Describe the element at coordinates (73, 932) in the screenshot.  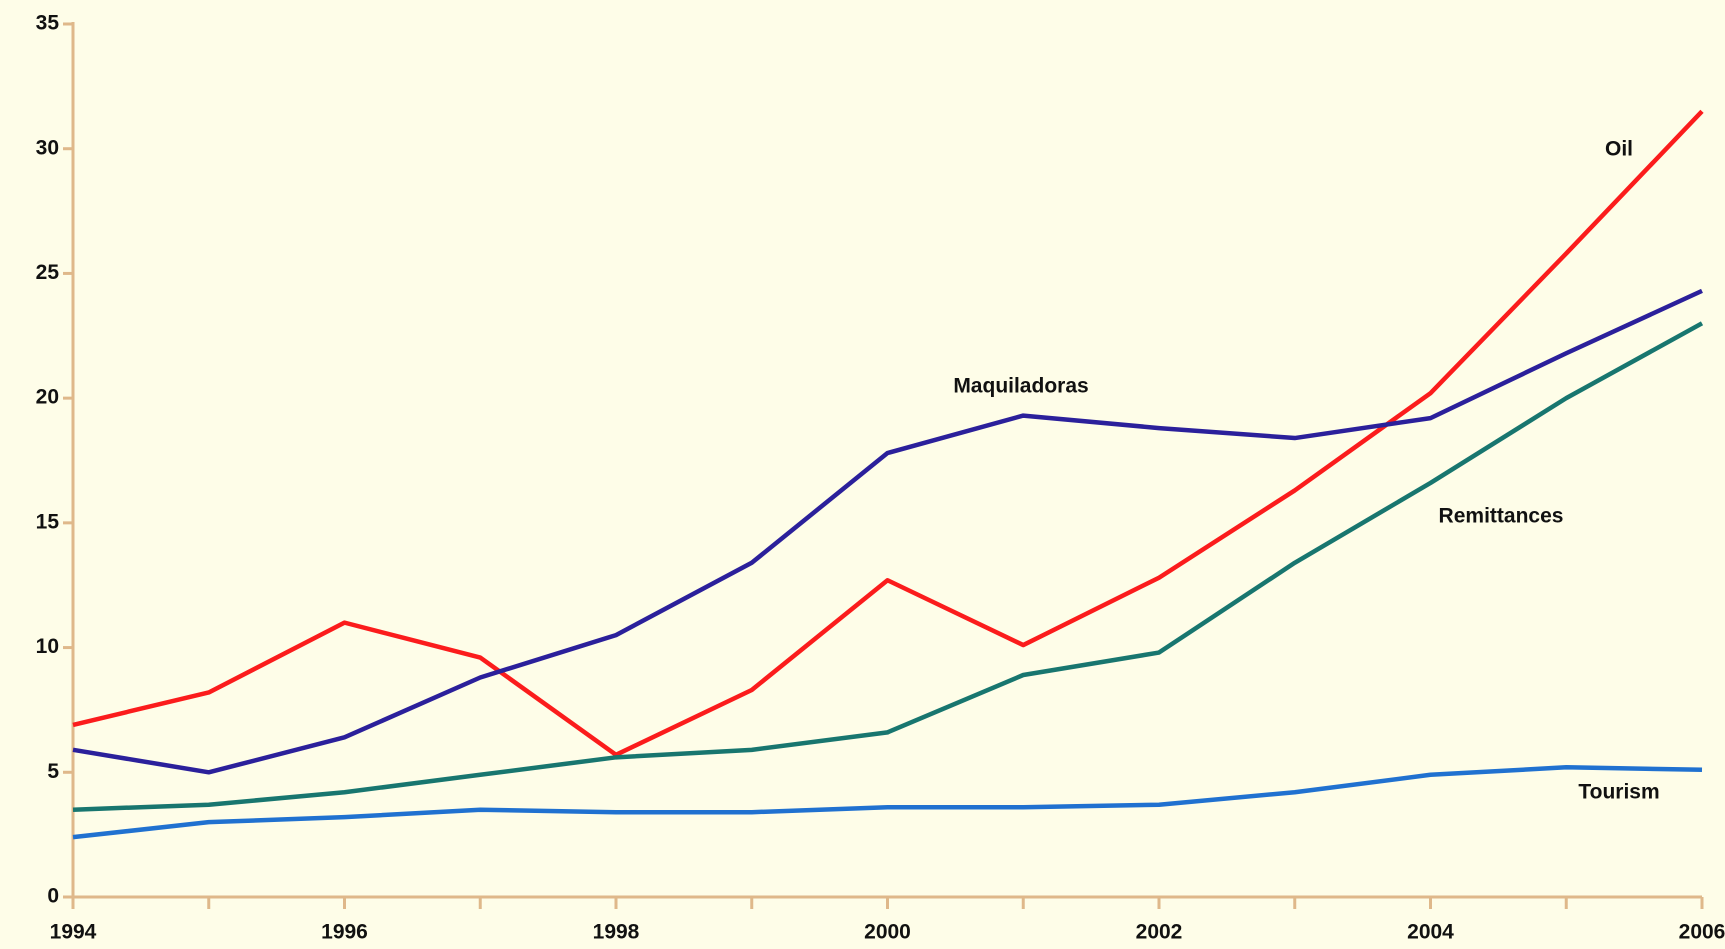
I see `x-tick-label: 1994` at that location.